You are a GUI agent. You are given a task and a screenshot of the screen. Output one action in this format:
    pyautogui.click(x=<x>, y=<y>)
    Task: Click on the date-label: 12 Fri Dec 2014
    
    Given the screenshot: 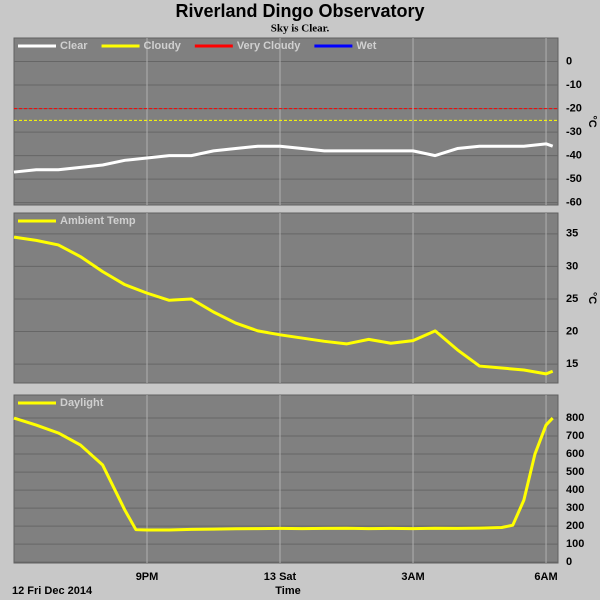 What is the action you would take?
    pyautogui.click(x=52, y=591)
    